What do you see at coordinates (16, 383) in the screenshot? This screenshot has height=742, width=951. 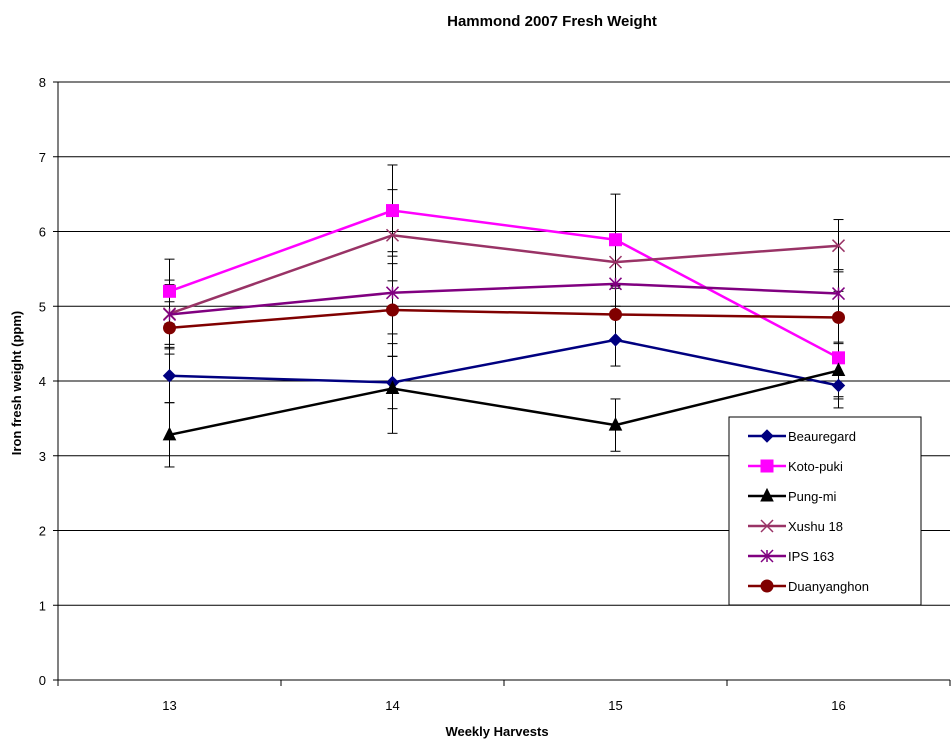 I see `y-axis-label: Iron fresh weight (ppm)` at bounding box center [16, 383].